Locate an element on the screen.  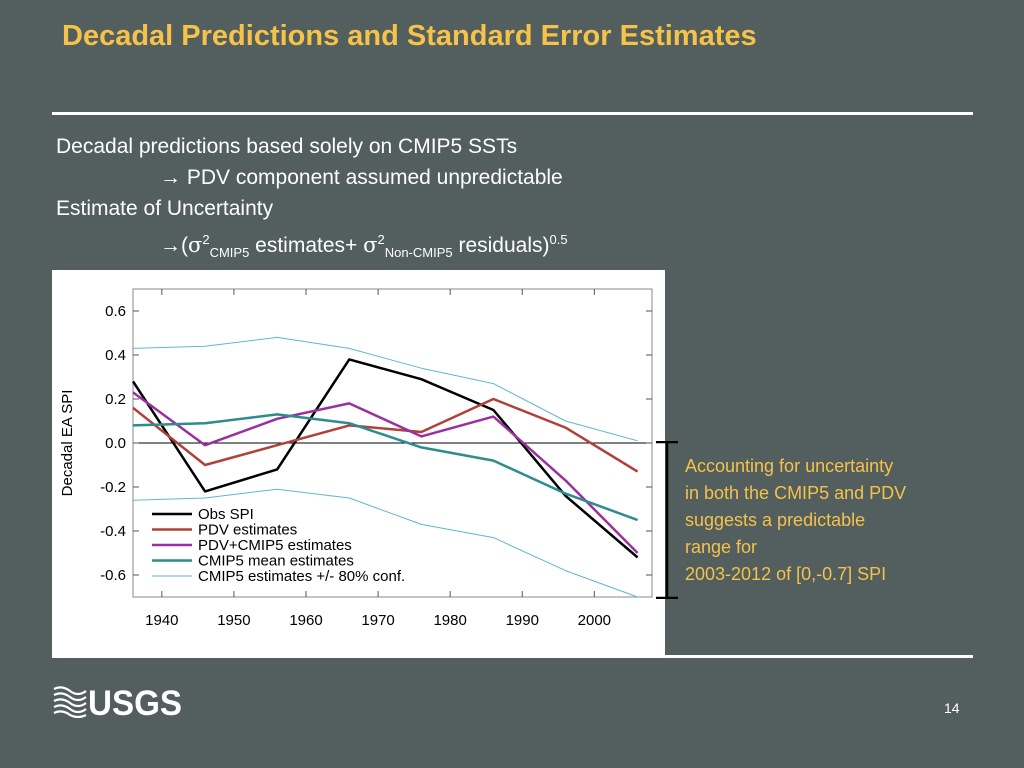
x-tick-label: 1960 is located at coordinates (305, 620).